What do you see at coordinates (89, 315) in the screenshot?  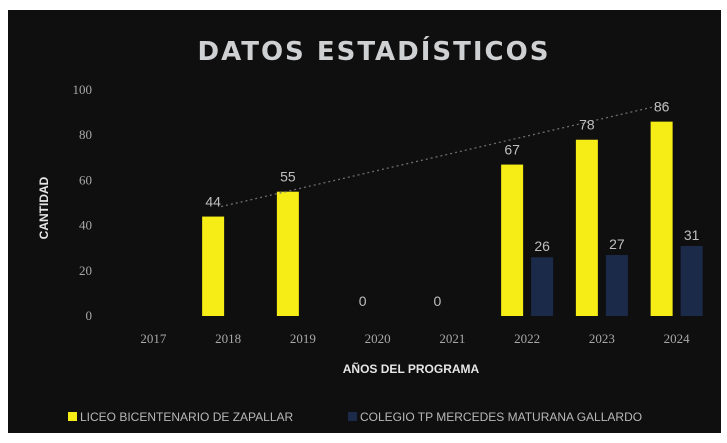 I see `y-tick-label: 0` at bounding box center [89, 315].